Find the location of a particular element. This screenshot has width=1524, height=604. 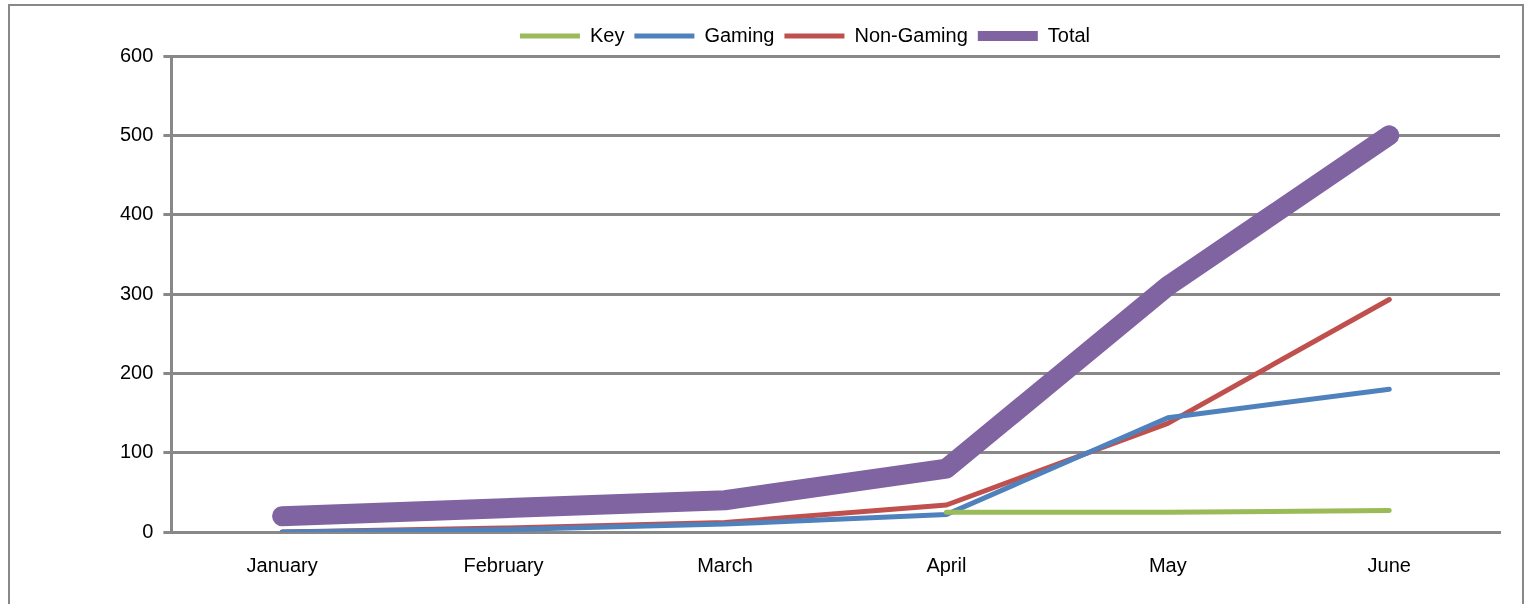

y-tick-label: 0 is located at coordinates (148, 530).